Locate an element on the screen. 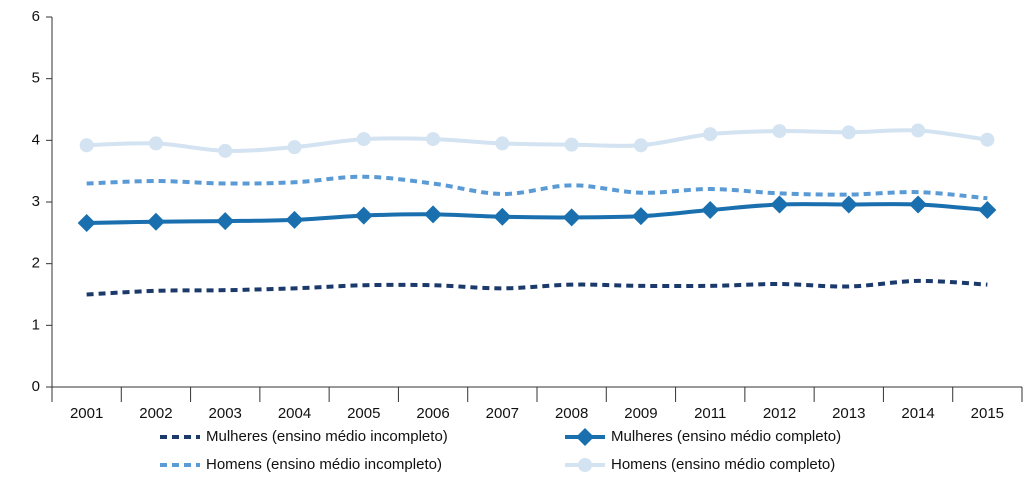 The height and width of the screenshot is (503, 1032). legend-label: Homens (ensino médio completo) is located at coordinates (723, 464).